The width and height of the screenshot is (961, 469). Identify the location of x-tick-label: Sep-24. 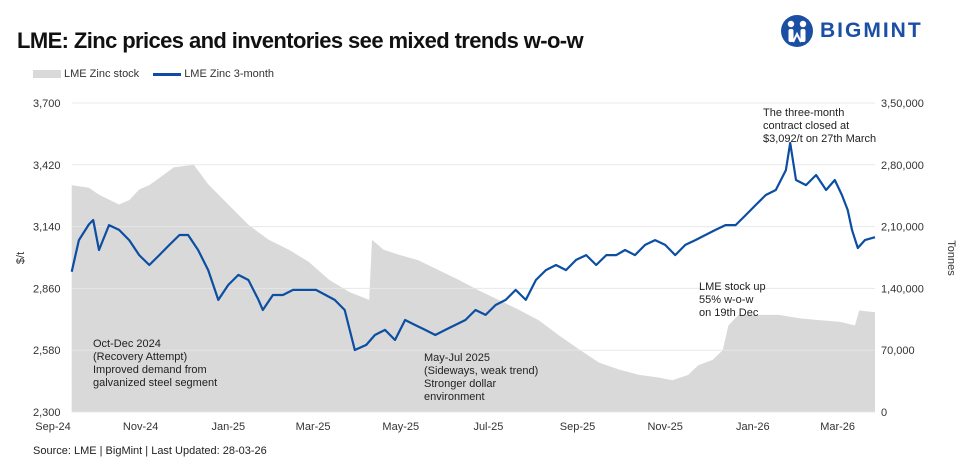
(52, 427).